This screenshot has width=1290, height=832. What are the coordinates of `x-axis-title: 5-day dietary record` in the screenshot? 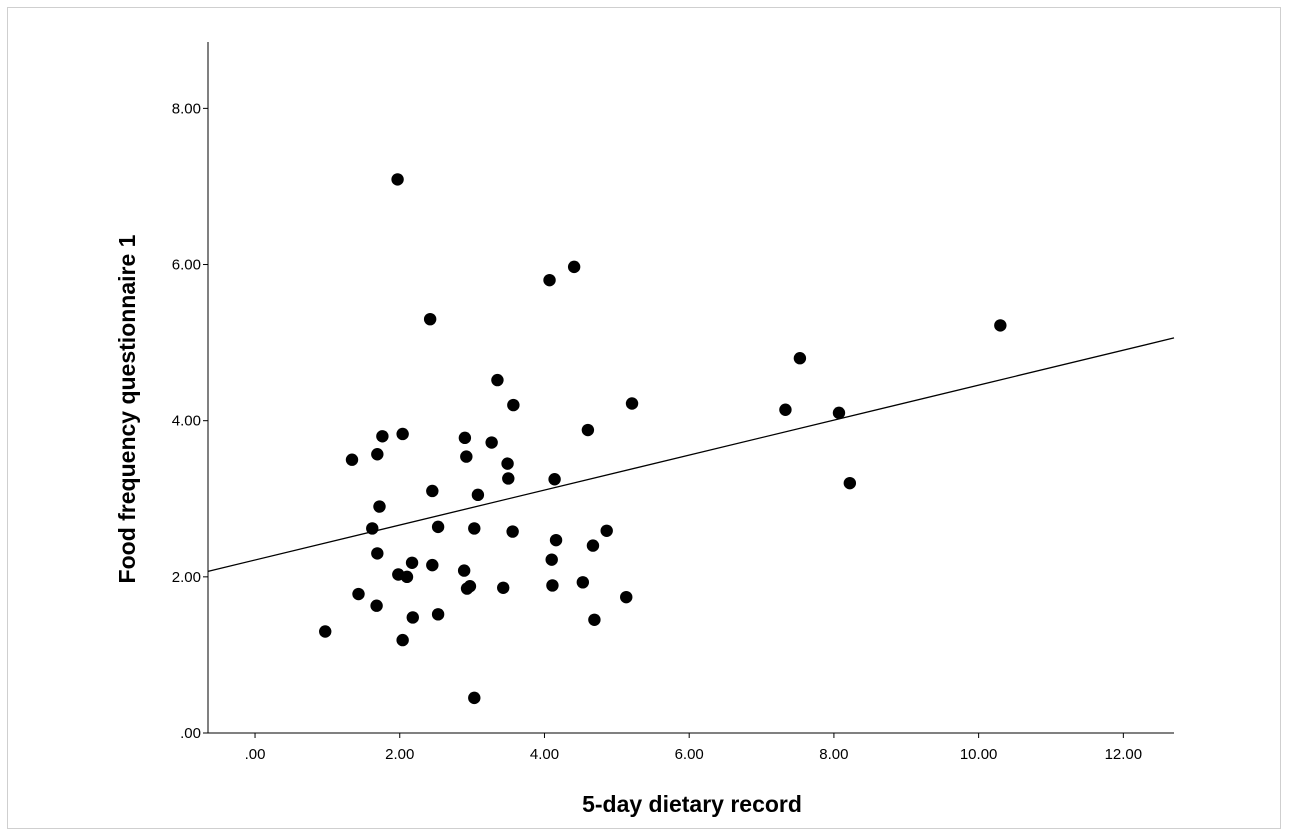 It's located at (692, 804).